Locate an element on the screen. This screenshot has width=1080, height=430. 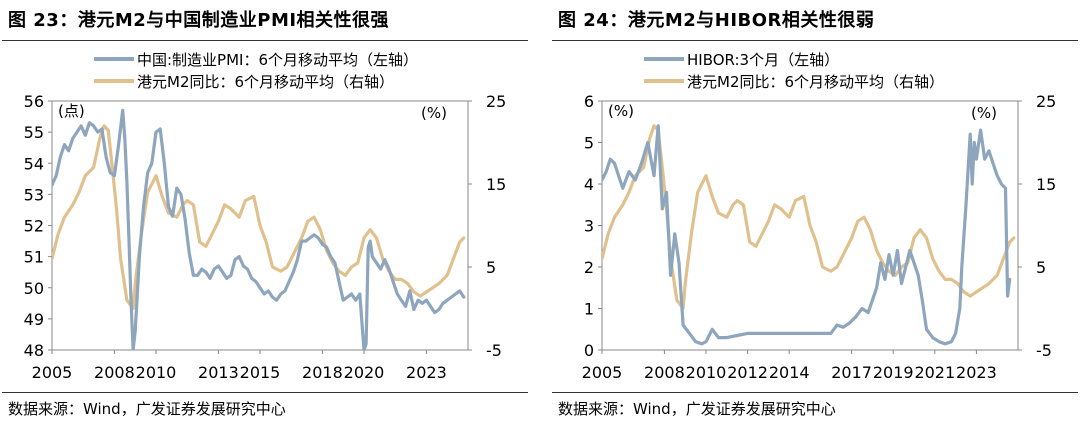
left-axis-tick-label: 4 is located at coordinates (589, 184).